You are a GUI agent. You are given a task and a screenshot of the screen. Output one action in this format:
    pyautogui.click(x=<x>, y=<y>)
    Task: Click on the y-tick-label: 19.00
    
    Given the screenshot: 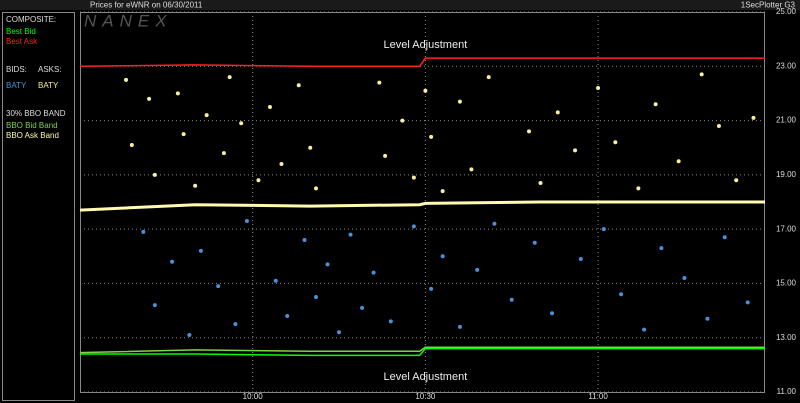 What is the action you would take?
    pyautogui.click(x=786, y=174)
    